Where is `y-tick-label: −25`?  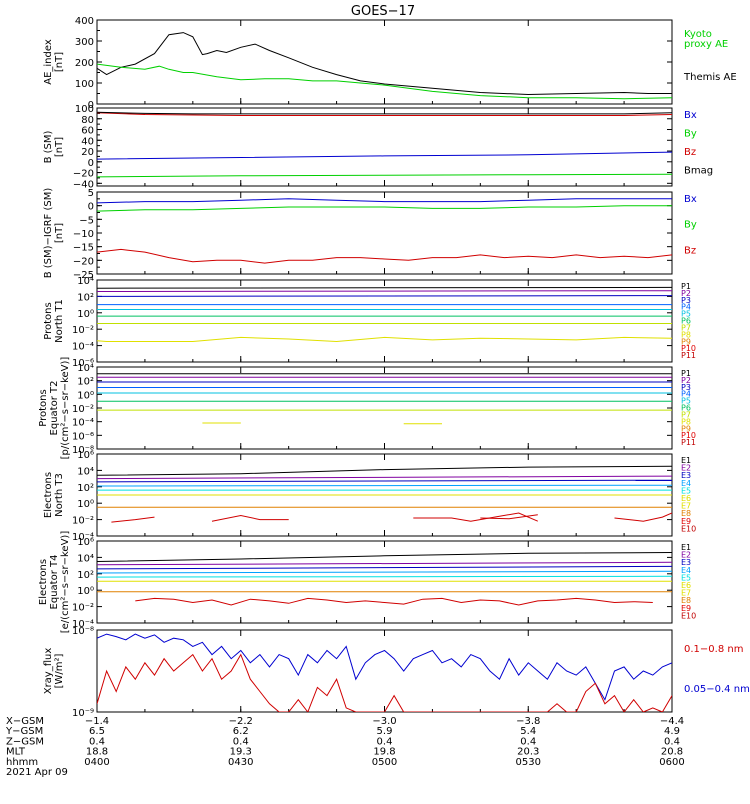 y-tick-label: −25 is located at coordinates (83, 275).